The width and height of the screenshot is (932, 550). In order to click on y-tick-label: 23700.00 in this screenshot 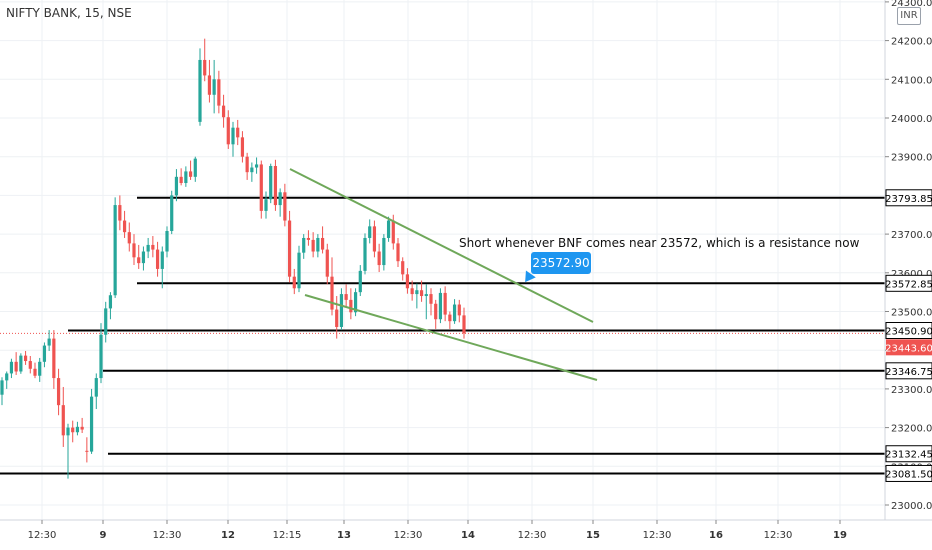, I will do `click(911, 235)`.